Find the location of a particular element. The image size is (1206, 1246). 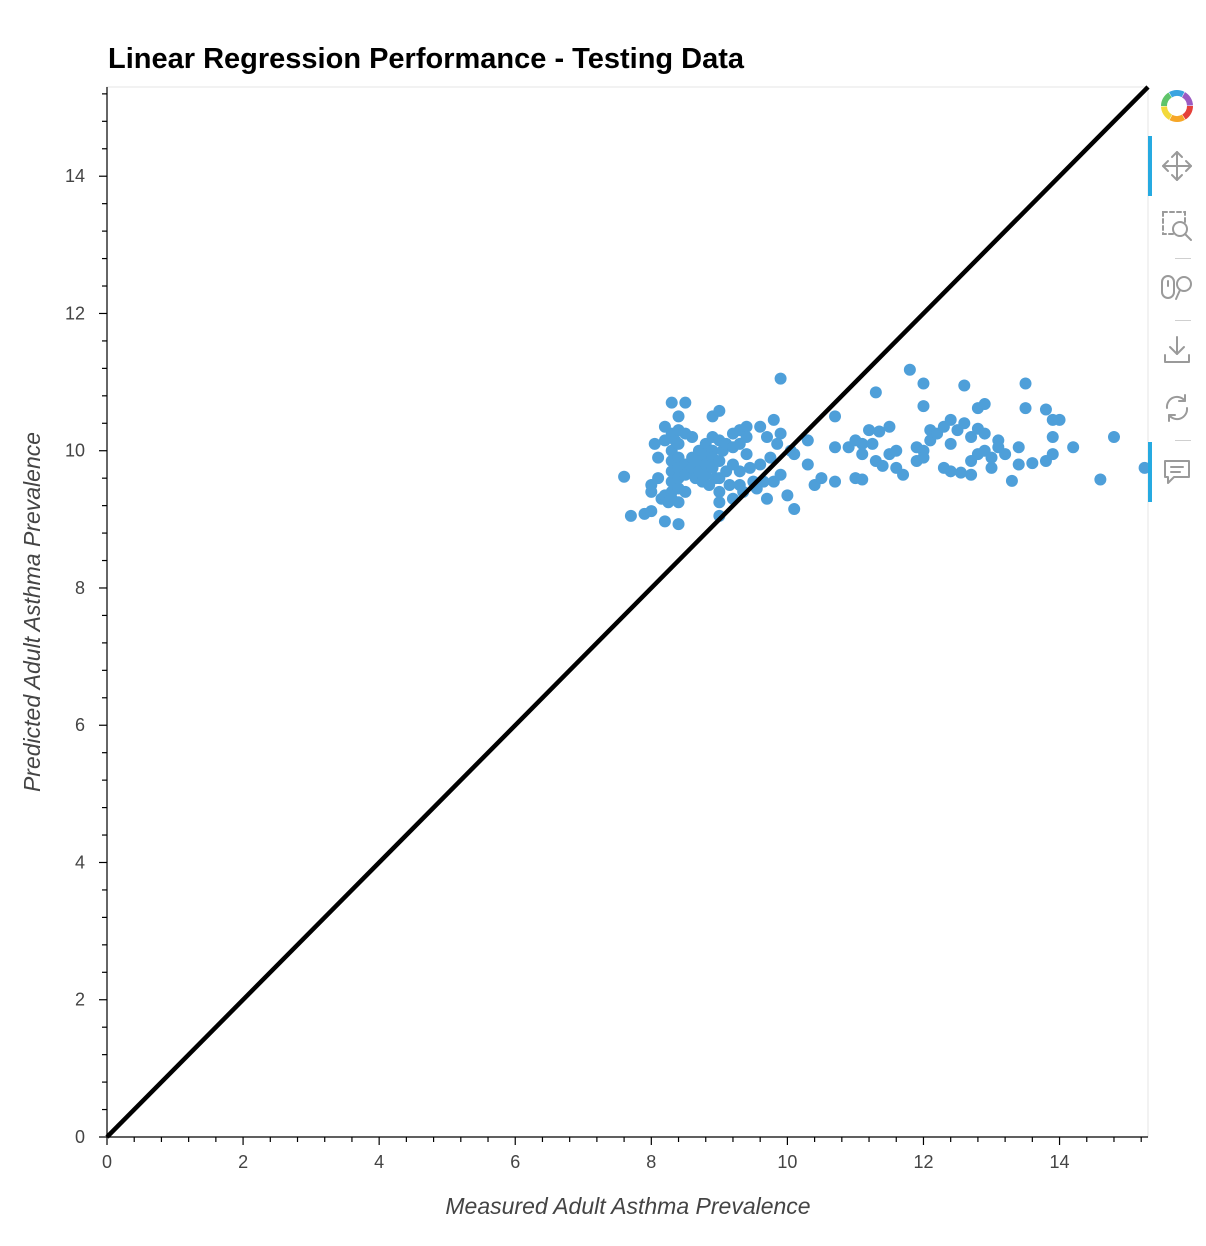

bokeh-logo-icon is located at coordinates (1177, 106).